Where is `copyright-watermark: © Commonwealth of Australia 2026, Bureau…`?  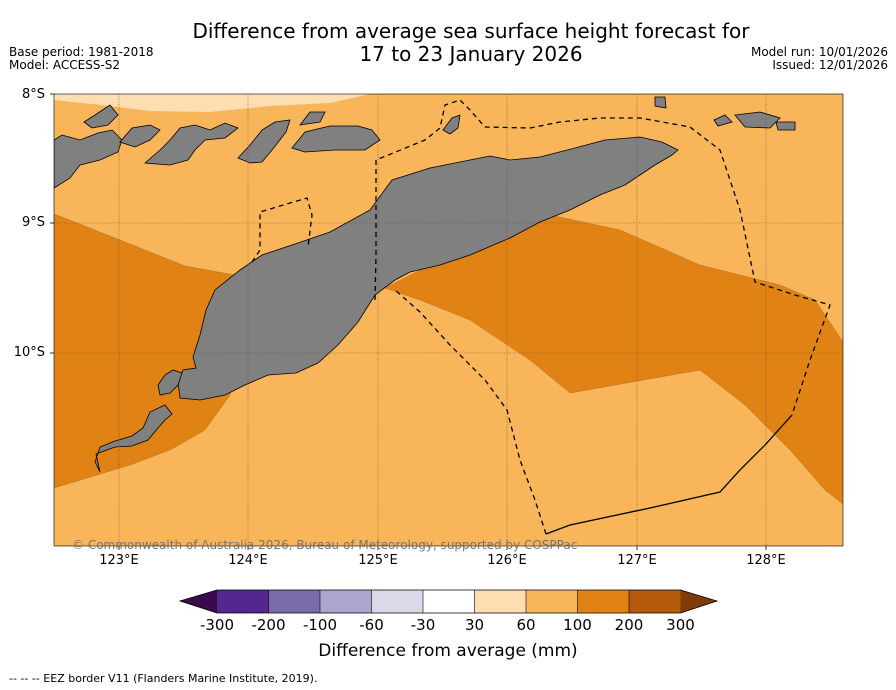 copyright-watermark: © Commonwealth of Australia 2026, Bureau… is located at coordinates (325, 545).